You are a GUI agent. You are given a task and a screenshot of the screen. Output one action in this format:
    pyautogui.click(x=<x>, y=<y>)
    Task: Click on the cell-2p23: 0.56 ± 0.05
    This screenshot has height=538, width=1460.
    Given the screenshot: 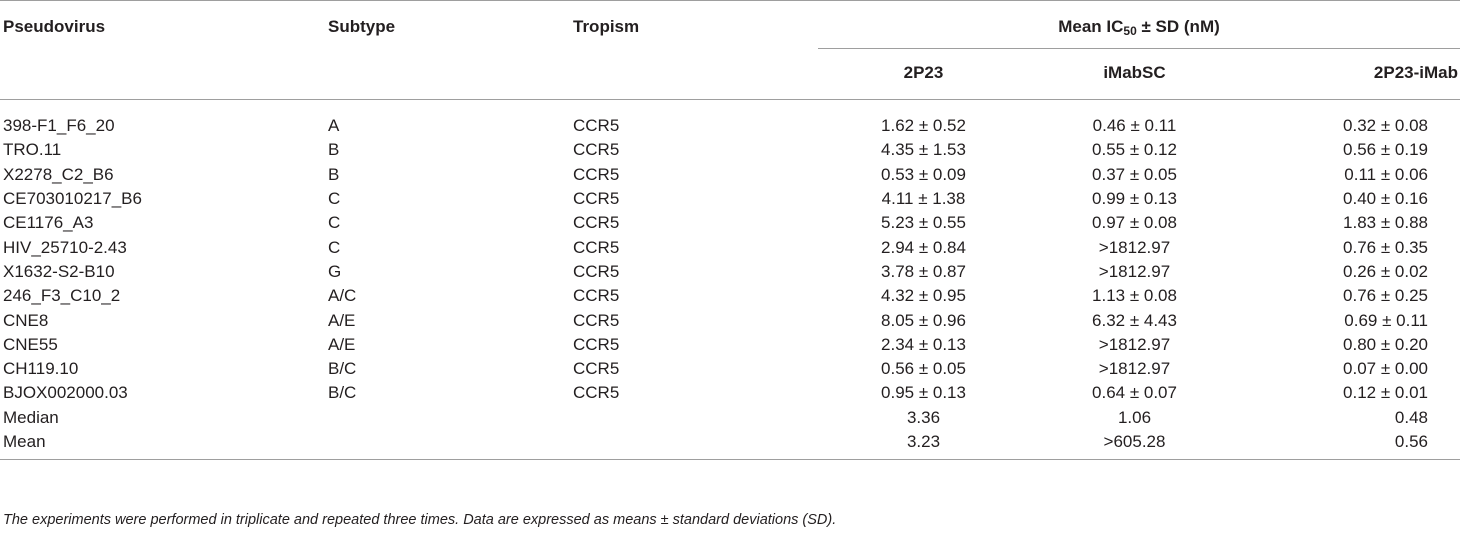 What is the action you would take?
    pyautogui.click(x=923, y=369)
    